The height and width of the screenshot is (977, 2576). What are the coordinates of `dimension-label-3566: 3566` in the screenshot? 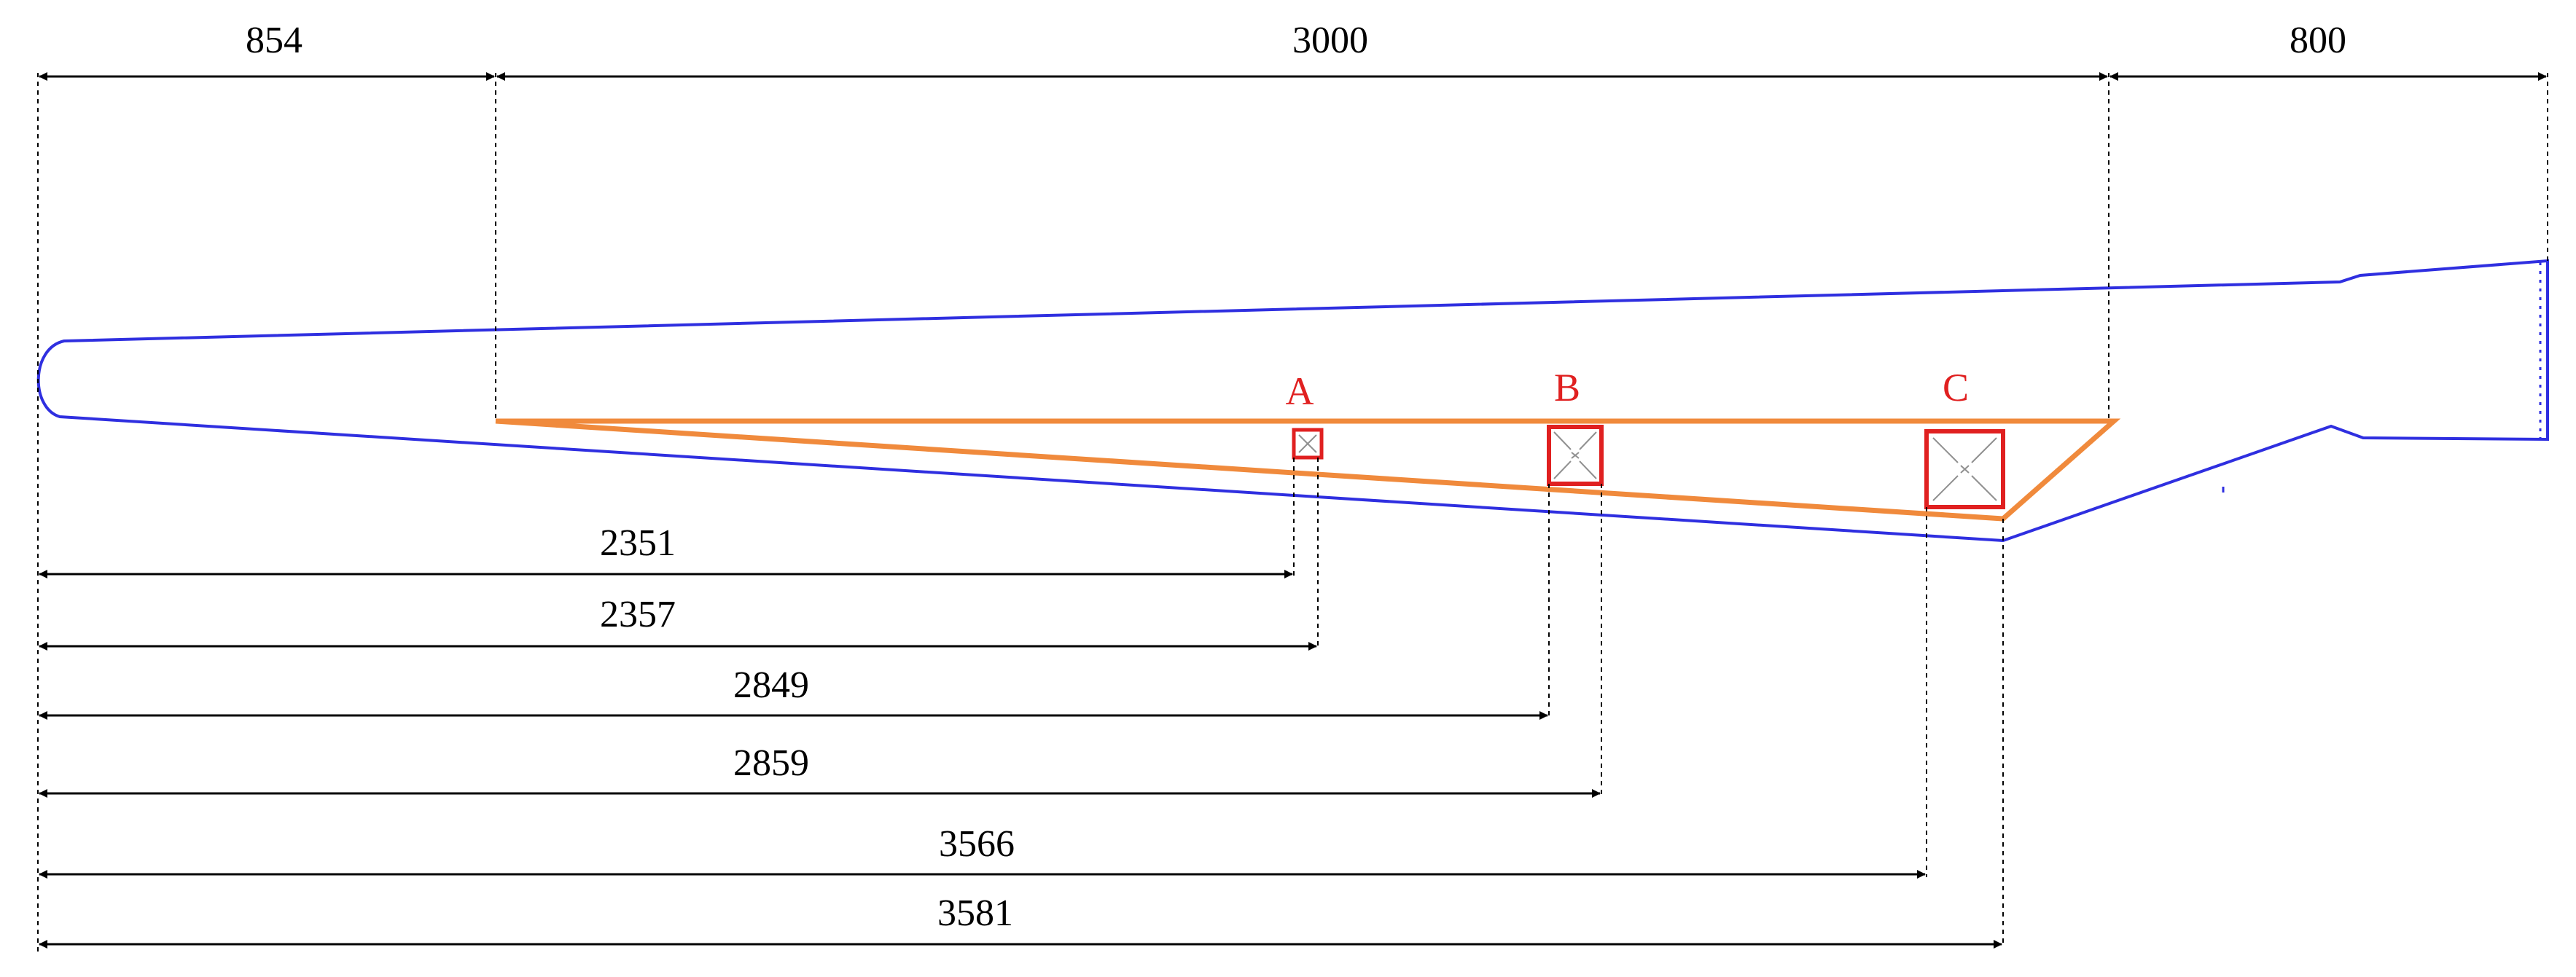 It's located at (977, 844).